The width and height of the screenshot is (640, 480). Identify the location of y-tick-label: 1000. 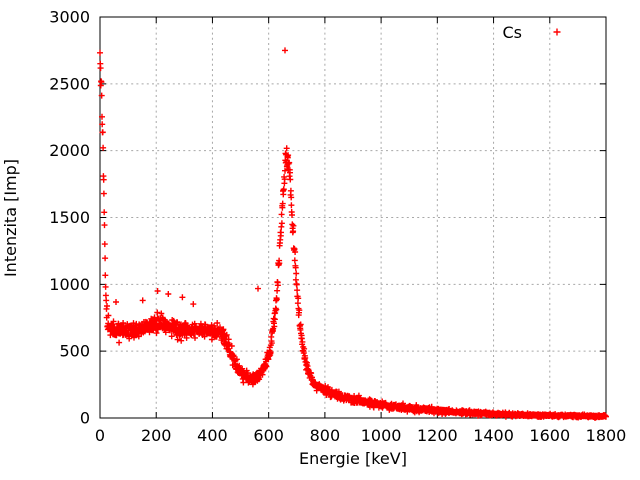
(69, 284).